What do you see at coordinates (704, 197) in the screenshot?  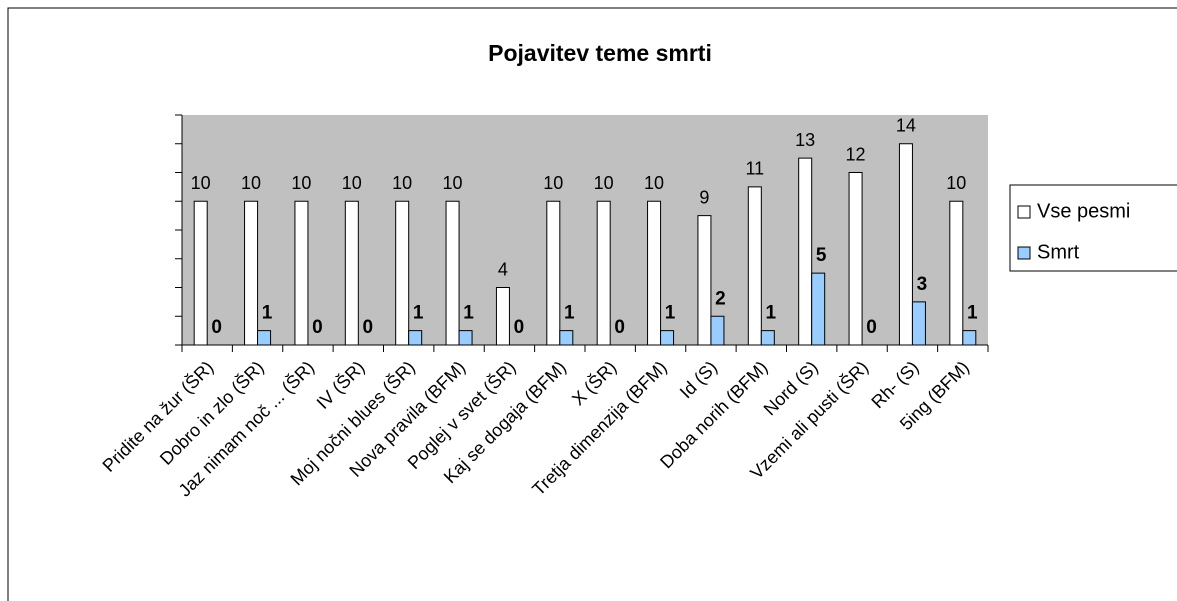 I see `data-label: 9` at bounding box center [704, 197].